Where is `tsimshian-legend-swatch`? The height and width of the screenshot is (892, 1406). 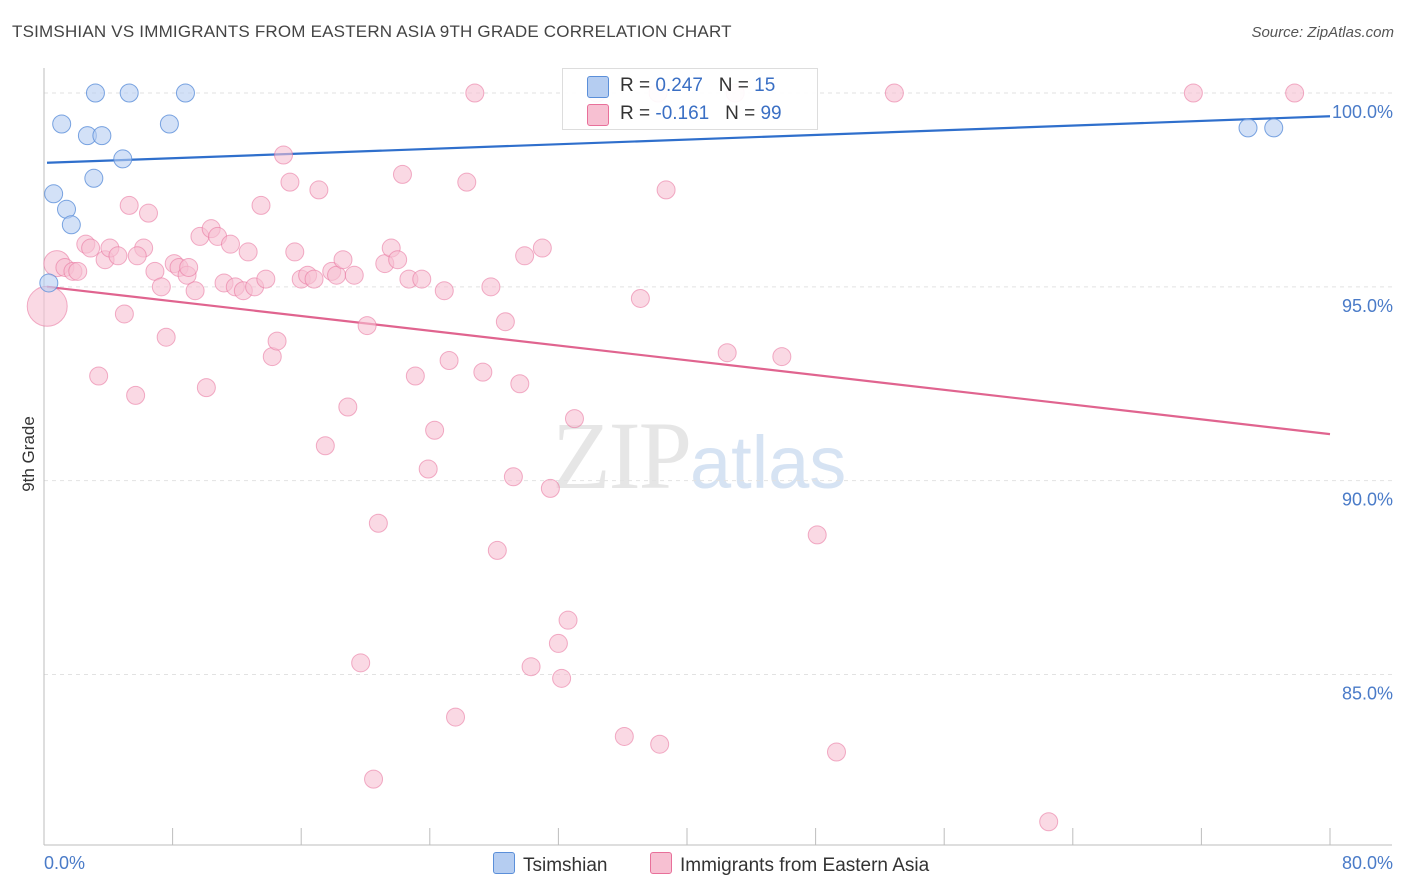
tsimshian-legend-swatch is located at coordinates (504, 863).